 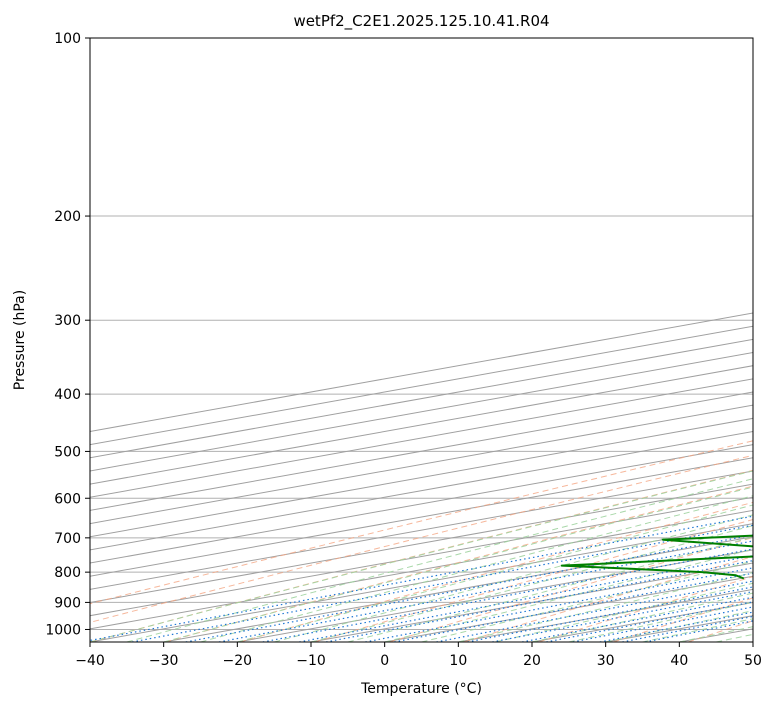 I want to click on x-axis-ticks: −40 −30 −20 −10 0 10 20 30 40 50, so click(x=418, y=655).